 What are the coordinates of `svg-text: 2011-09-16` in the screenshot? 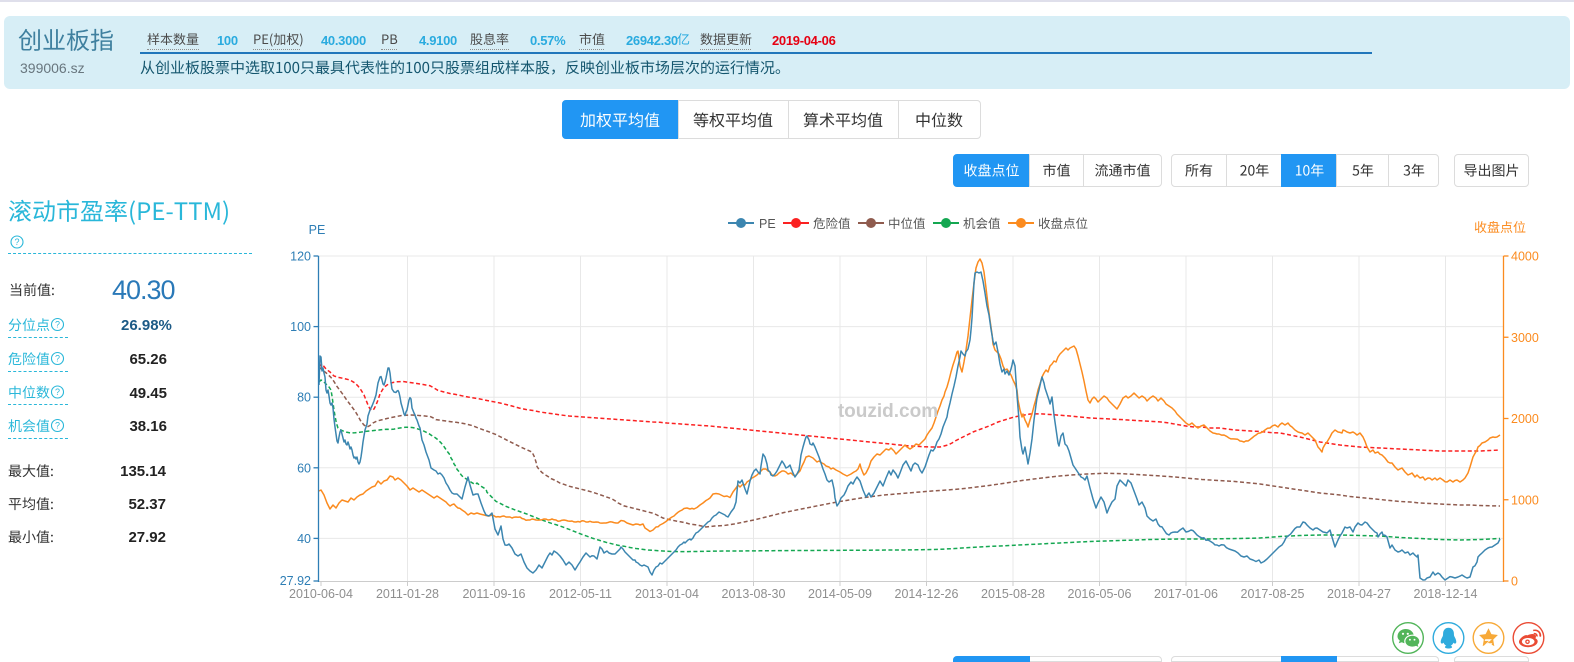 It's located at (493, 594).